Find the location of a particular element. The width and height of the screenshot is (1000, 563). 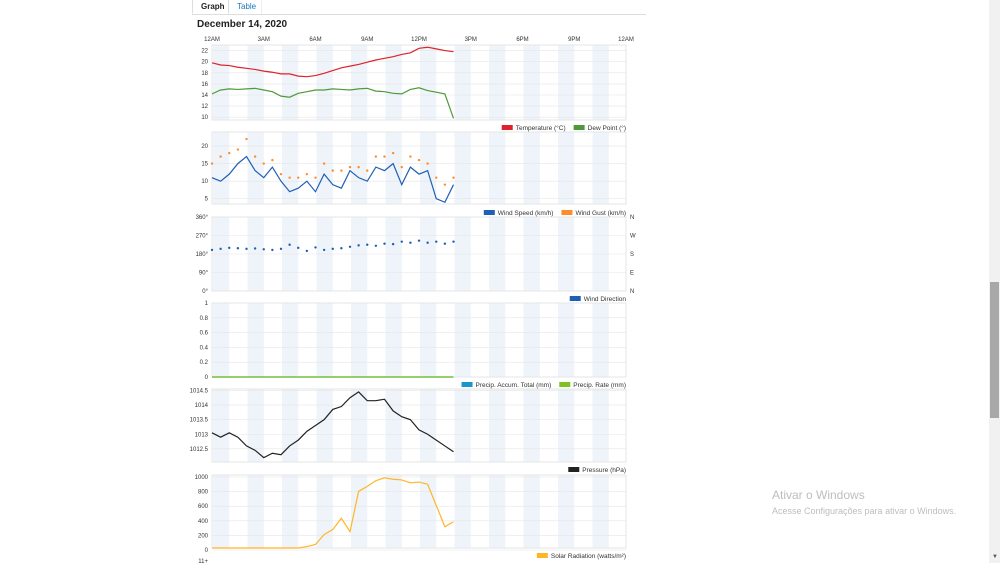

time-tick-label: 12PM is located at coordinates (419, 40).